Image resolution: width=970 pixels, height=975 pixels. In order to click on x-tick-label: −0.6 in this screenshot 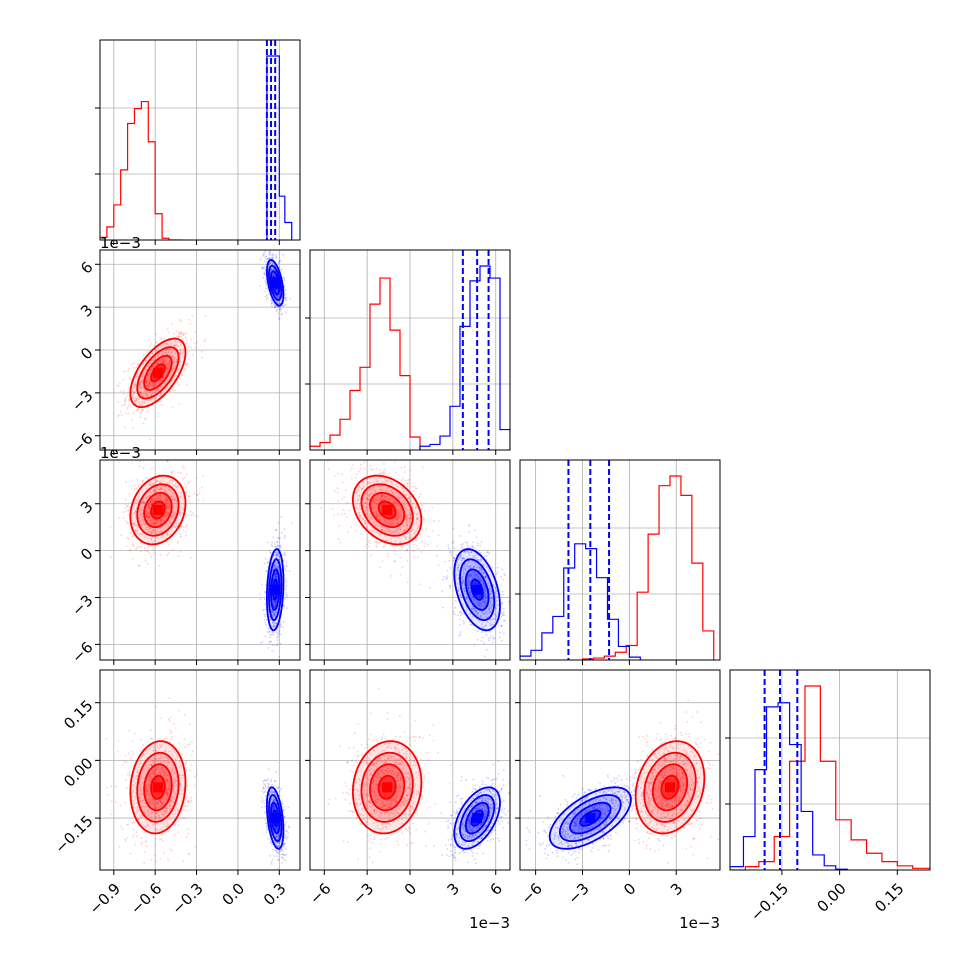, I will do `click(146, 899)`.